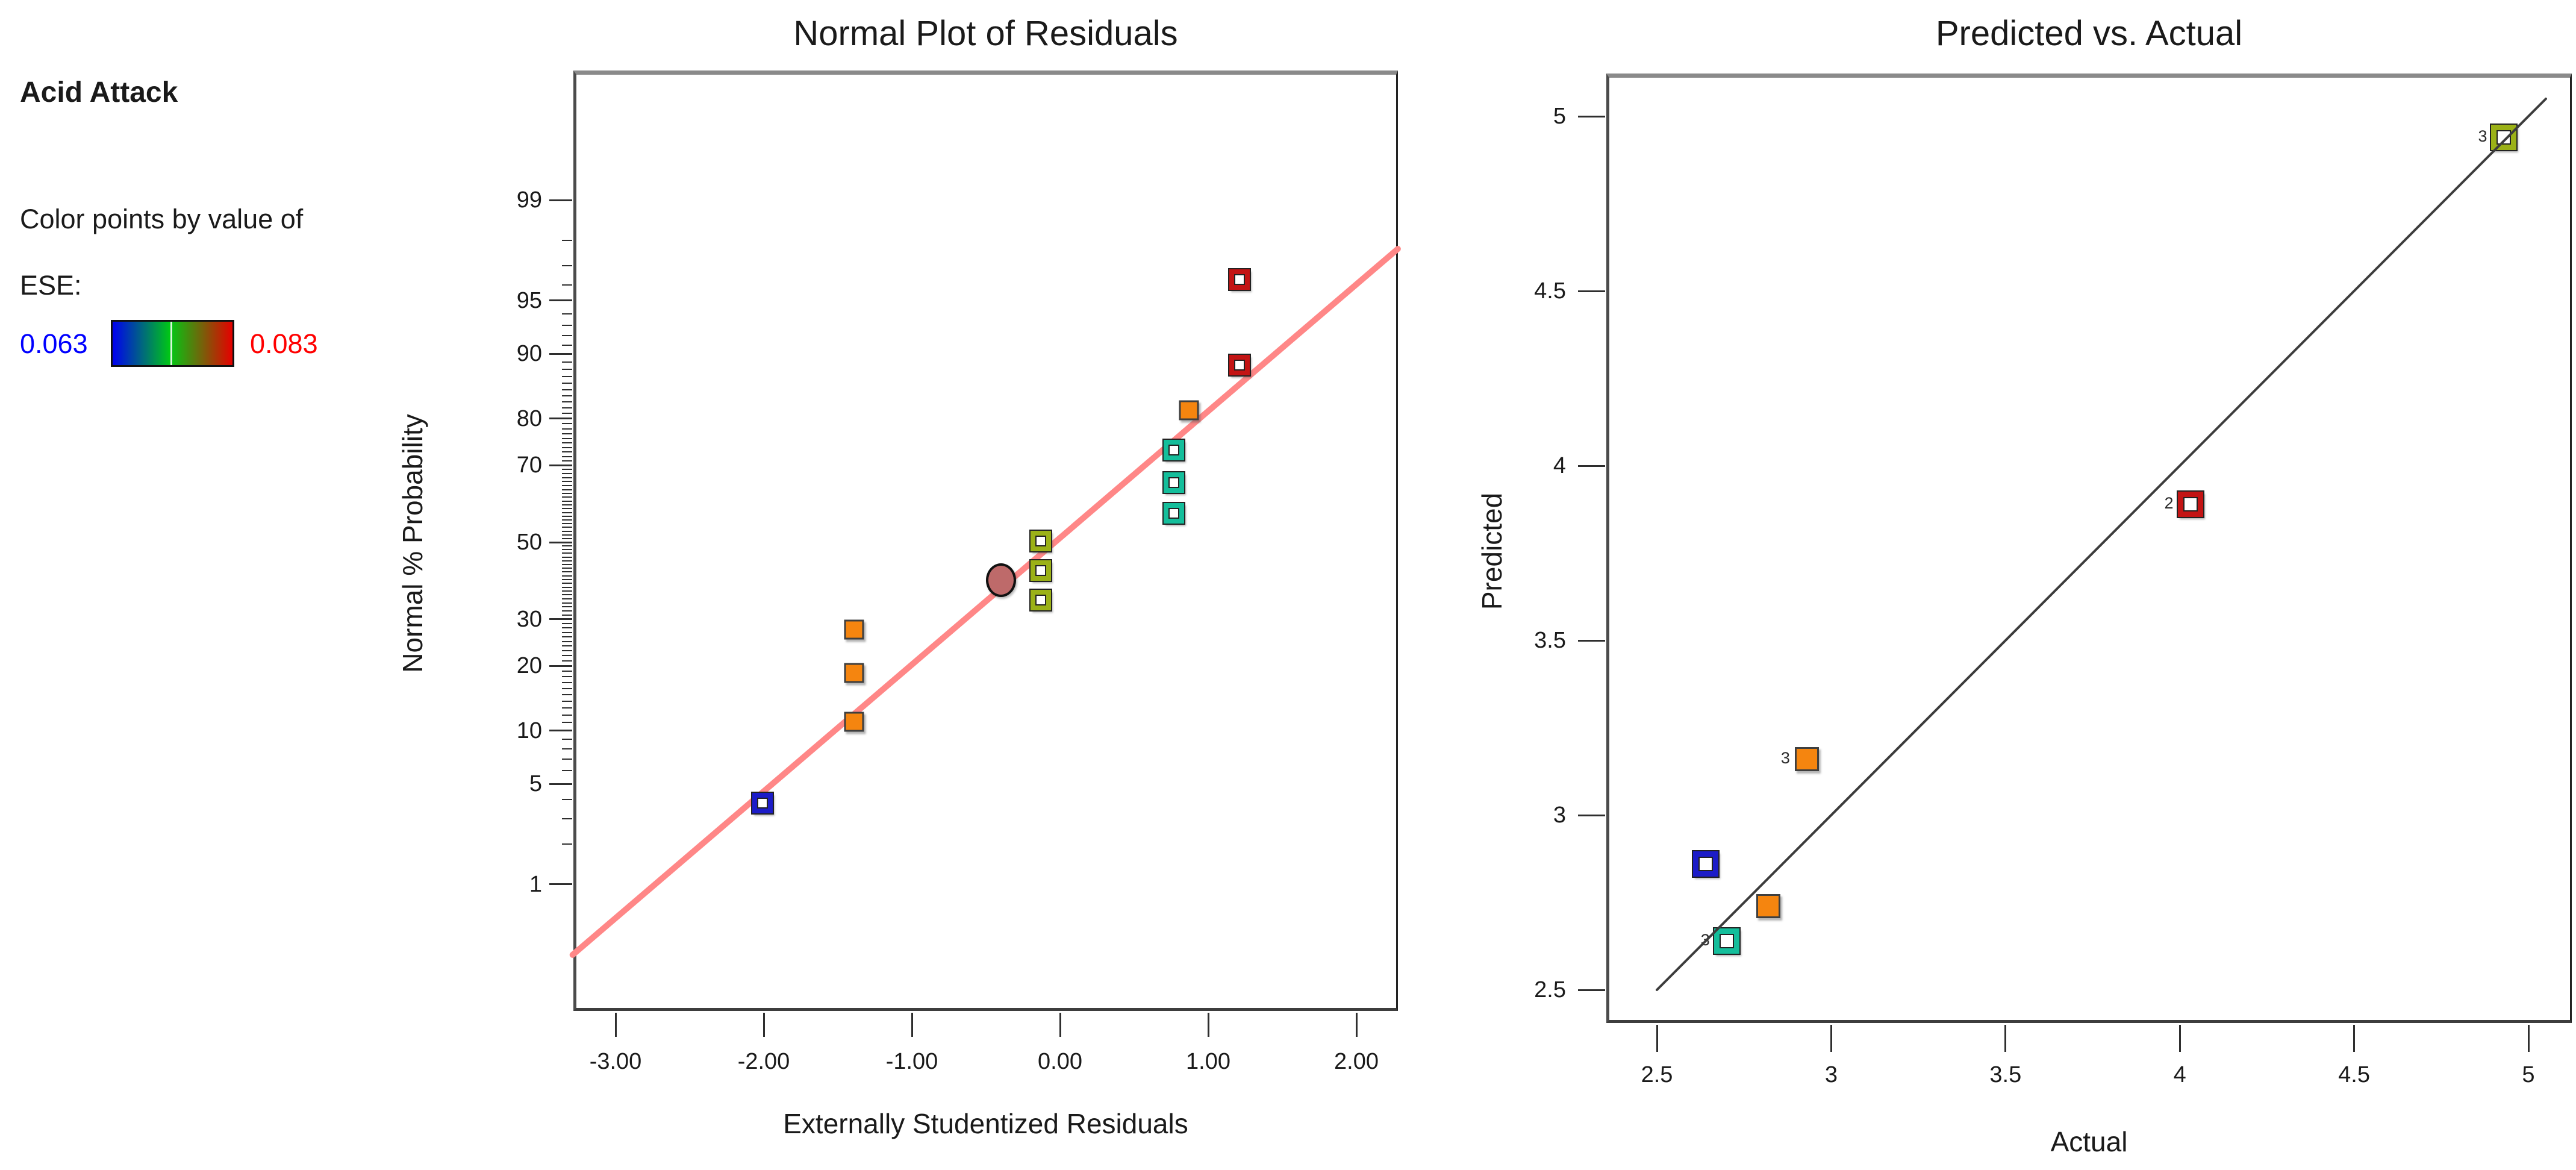 This screenshot has width=2576, height=1170. What do you see at coordinates (1060, 1061) in the screenshot?
I see `x-axis-tick-label: 0.00` at bounding box center [1060, 1061].